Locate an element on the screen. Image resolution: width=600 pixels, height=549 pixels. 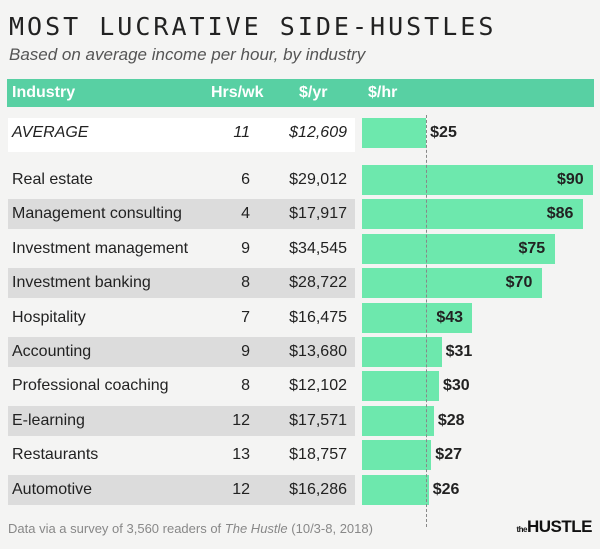
row-hrs: 6 is located at coordinates (245, 179).